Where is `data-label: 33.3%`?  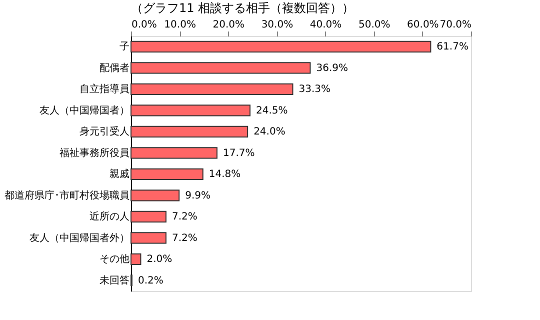
data-label: 33.3% is located at coordinates (314, 90).